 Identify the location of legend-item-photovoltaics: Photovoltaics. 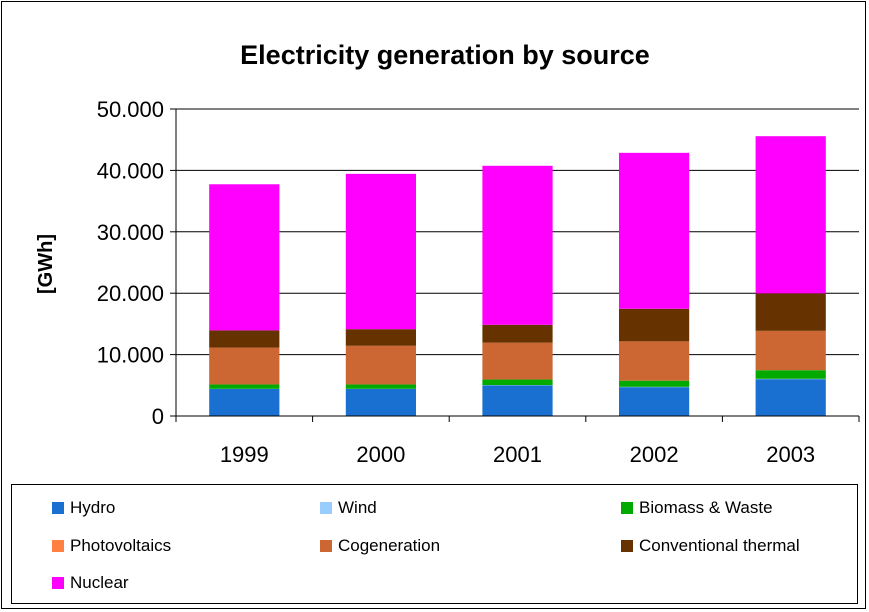
(111, 546).